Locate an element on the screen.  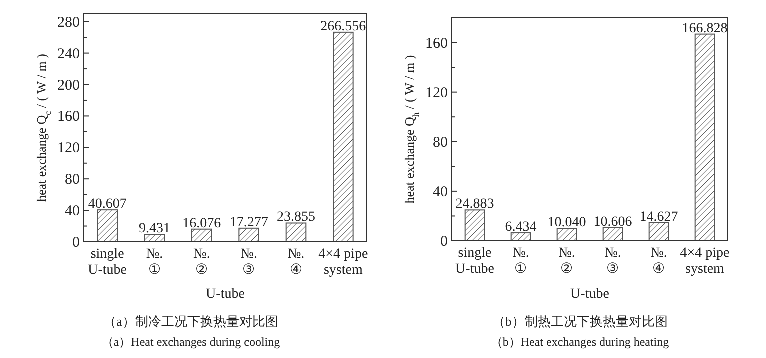
text: （a）制冷工况下换热量对比图 is located at coordinates (191, 321).